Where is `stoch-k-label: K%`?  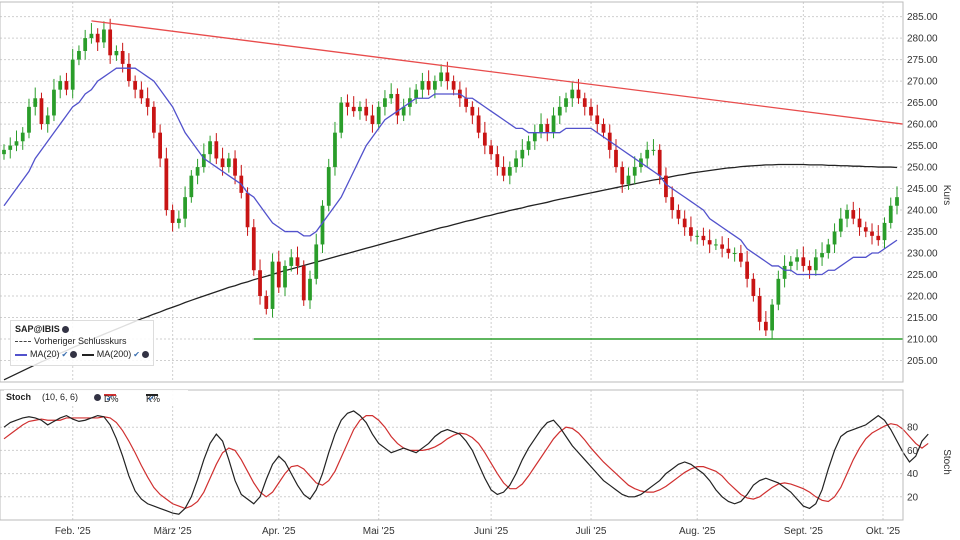
stoch-k-label: K% is located at coordinates (153, 399).